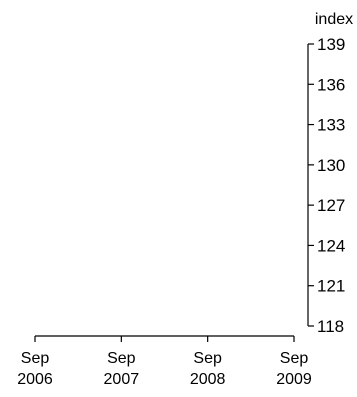  What do you see at coordinates (334, 19) in the screenshot?
I see `y-axis-unit-label: index` at bounding box center [334, 19].